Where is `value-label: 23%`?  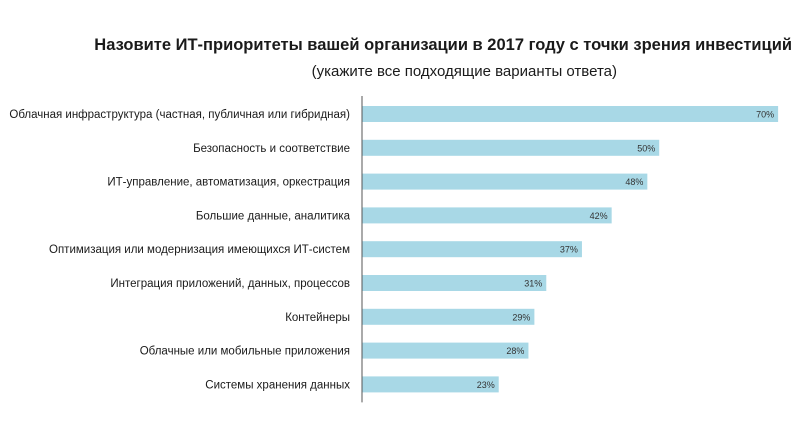 value-label: 23% is located at coordinates (486, 385).